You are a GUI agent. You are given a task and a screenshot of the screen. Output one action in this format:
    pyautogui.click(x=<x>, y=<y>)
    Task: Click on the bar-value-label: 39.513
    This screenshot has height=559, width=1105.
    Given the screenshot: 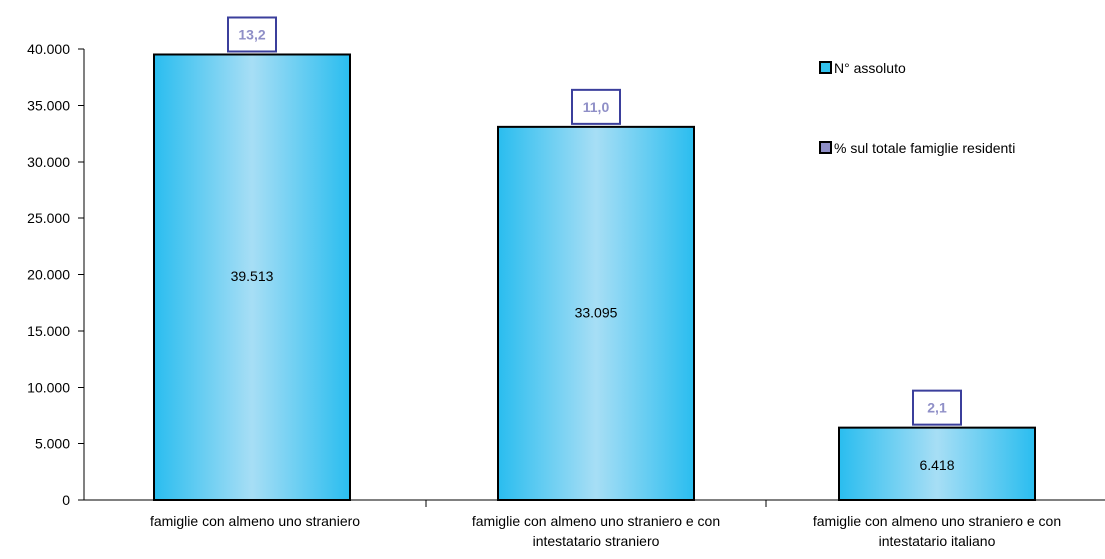 What is the action you would take?
    pyautogui.click(x=252, y=276)
    